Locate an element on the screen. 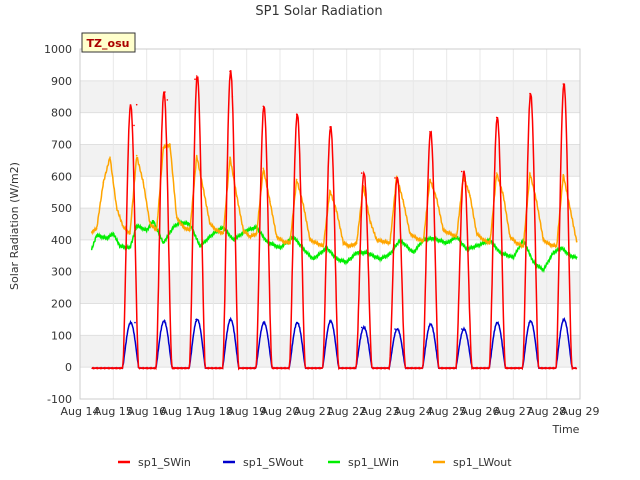 The width and height of the screenshot is (640, 480). background-band is located at coordinates (330, 160).